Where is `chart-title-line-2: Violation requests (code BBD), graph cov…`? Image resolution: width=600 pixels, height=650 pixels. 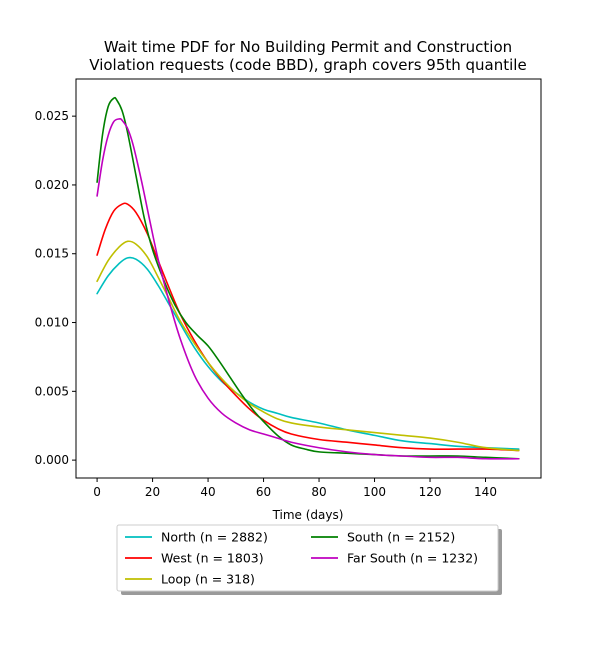 chart-title-line-2: Violation requests (code BBD), graph cov… is located at coordinates (307, 65).